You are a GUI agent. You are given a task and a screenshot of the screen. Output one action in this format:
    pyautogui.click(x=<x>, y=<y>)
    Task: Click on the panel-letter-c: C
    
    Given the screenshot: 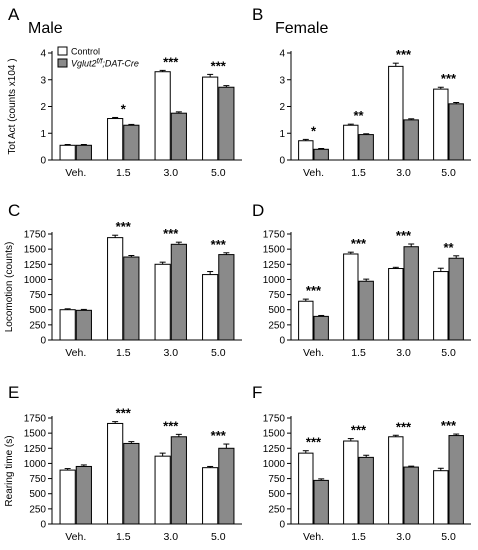 What is the action you would take?
    pyautogui.click(x=14, y=210)
    